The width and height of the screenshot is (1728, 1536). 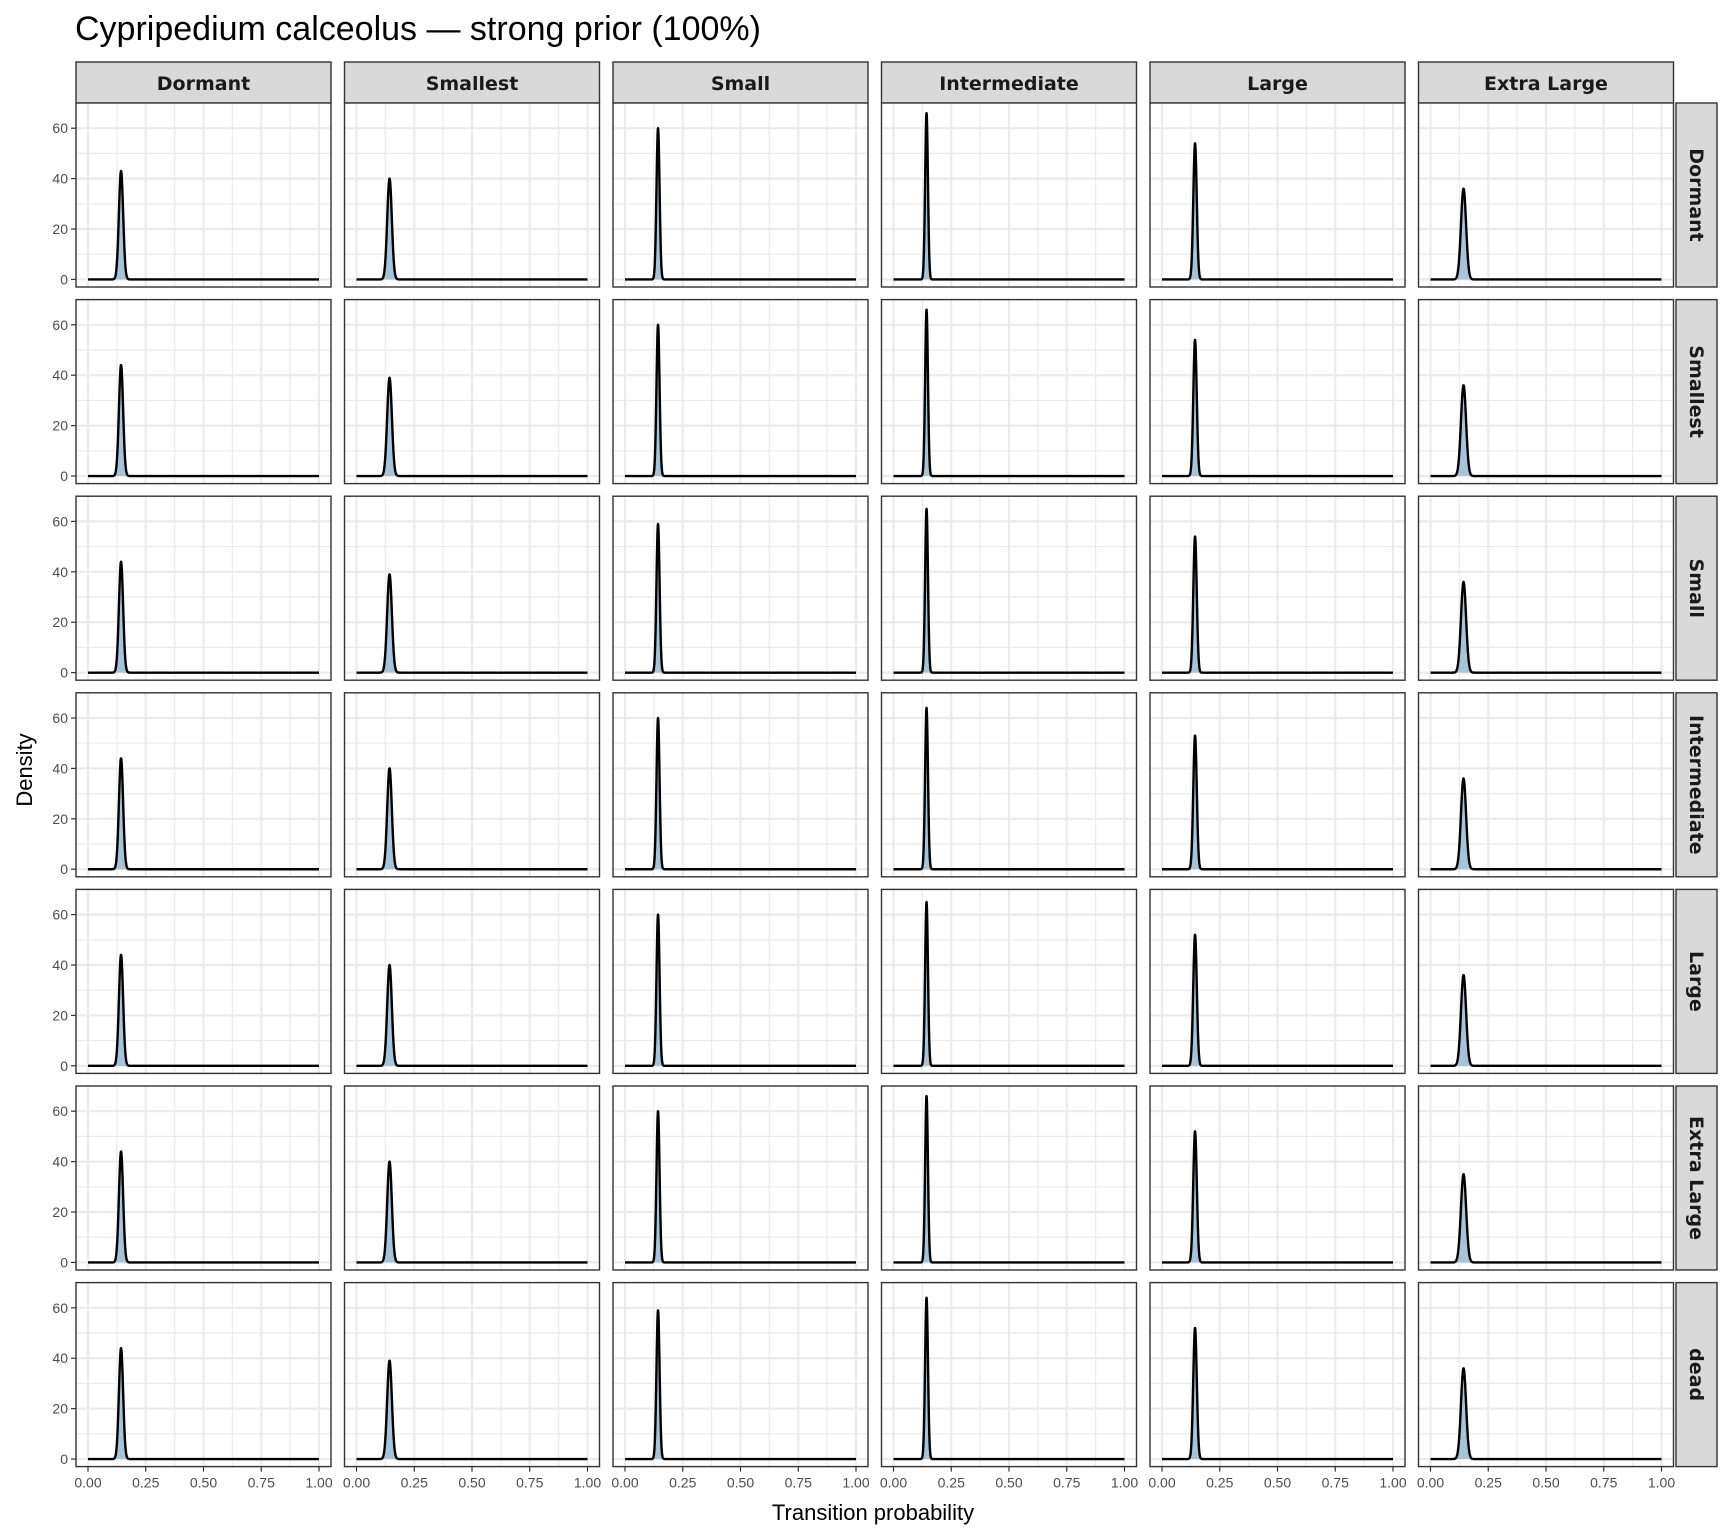 I want to click on row-strip-label: dead, so click(x=1696, y=1374).